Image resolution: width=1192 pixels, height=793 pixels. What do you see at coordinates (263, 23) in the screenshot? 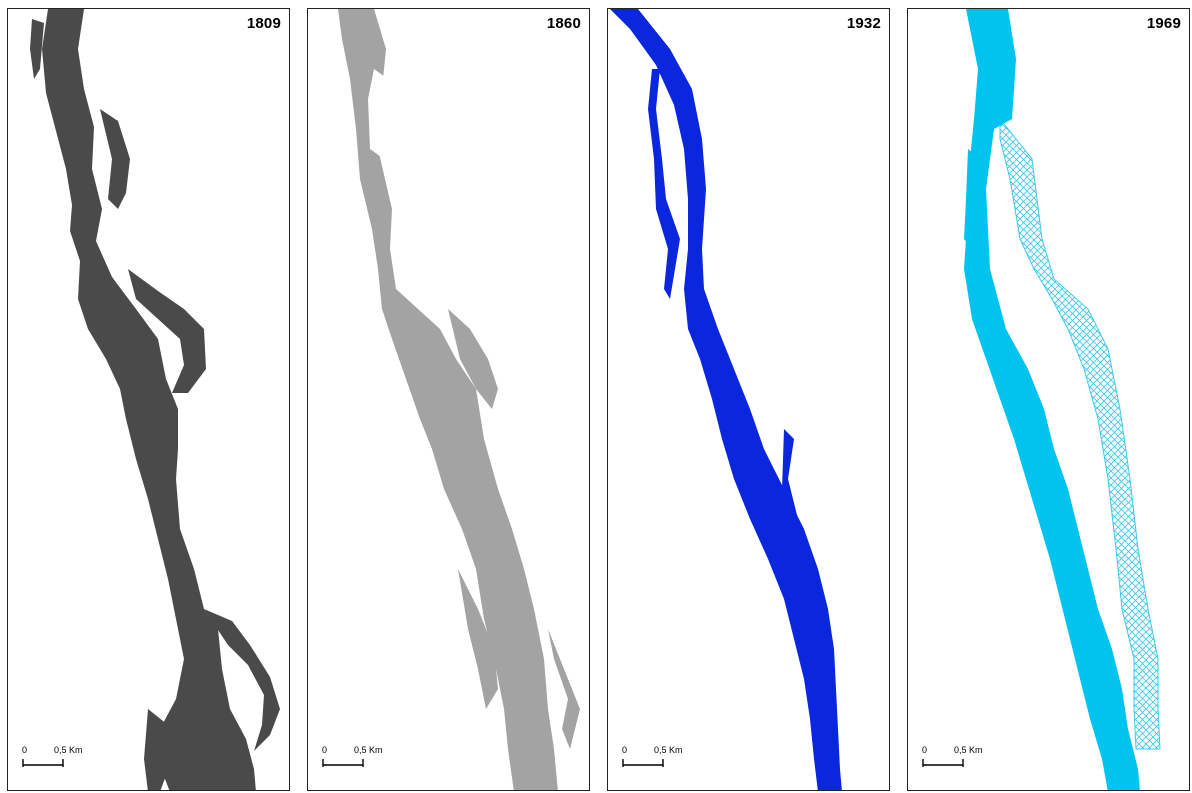
I see `year-label: 1809` at bounding box center [263, 23].